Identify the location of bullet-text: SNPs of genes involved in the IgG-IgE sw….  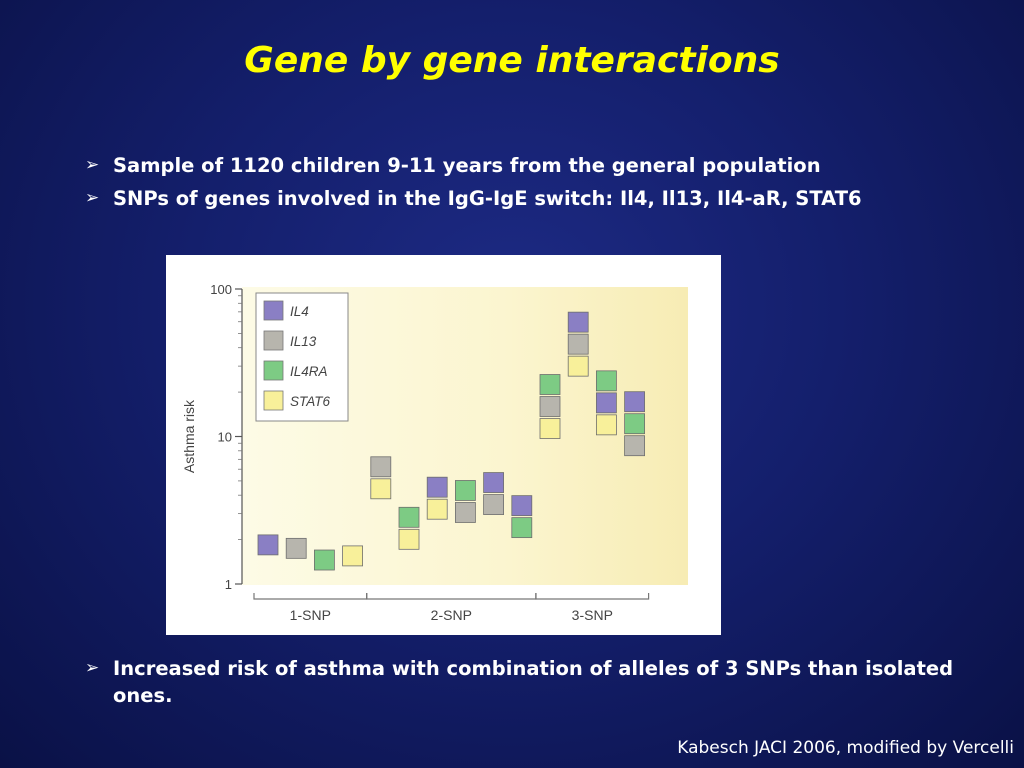
(487, 198).